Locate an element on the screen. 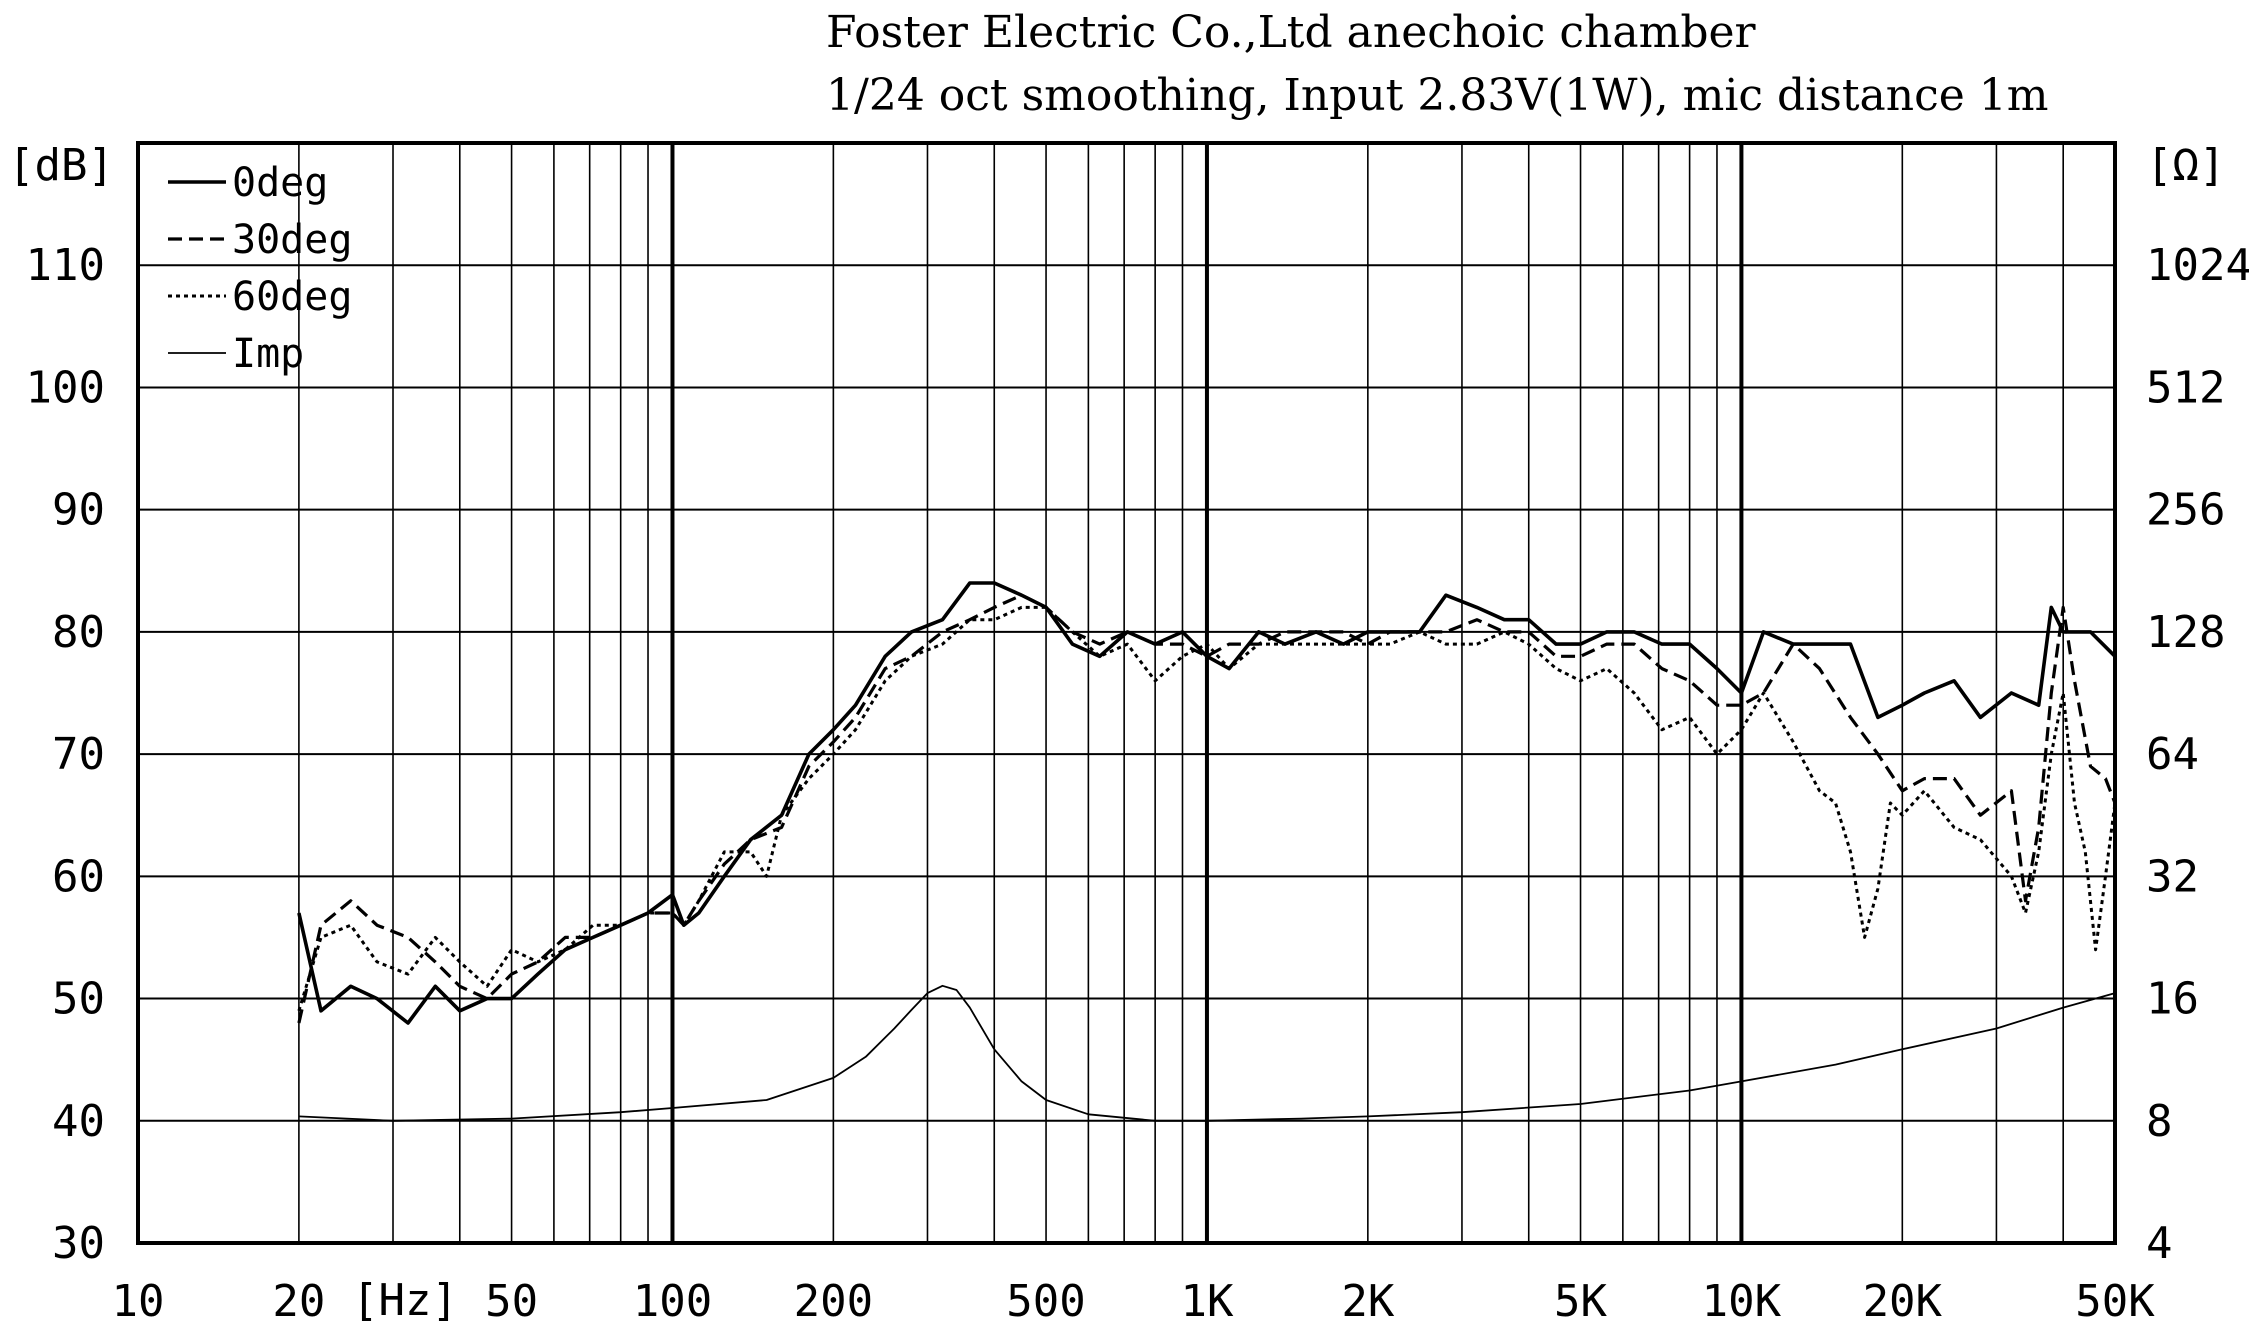  x-axis-unit: [Hz] is located at coordinates (405, 1300).